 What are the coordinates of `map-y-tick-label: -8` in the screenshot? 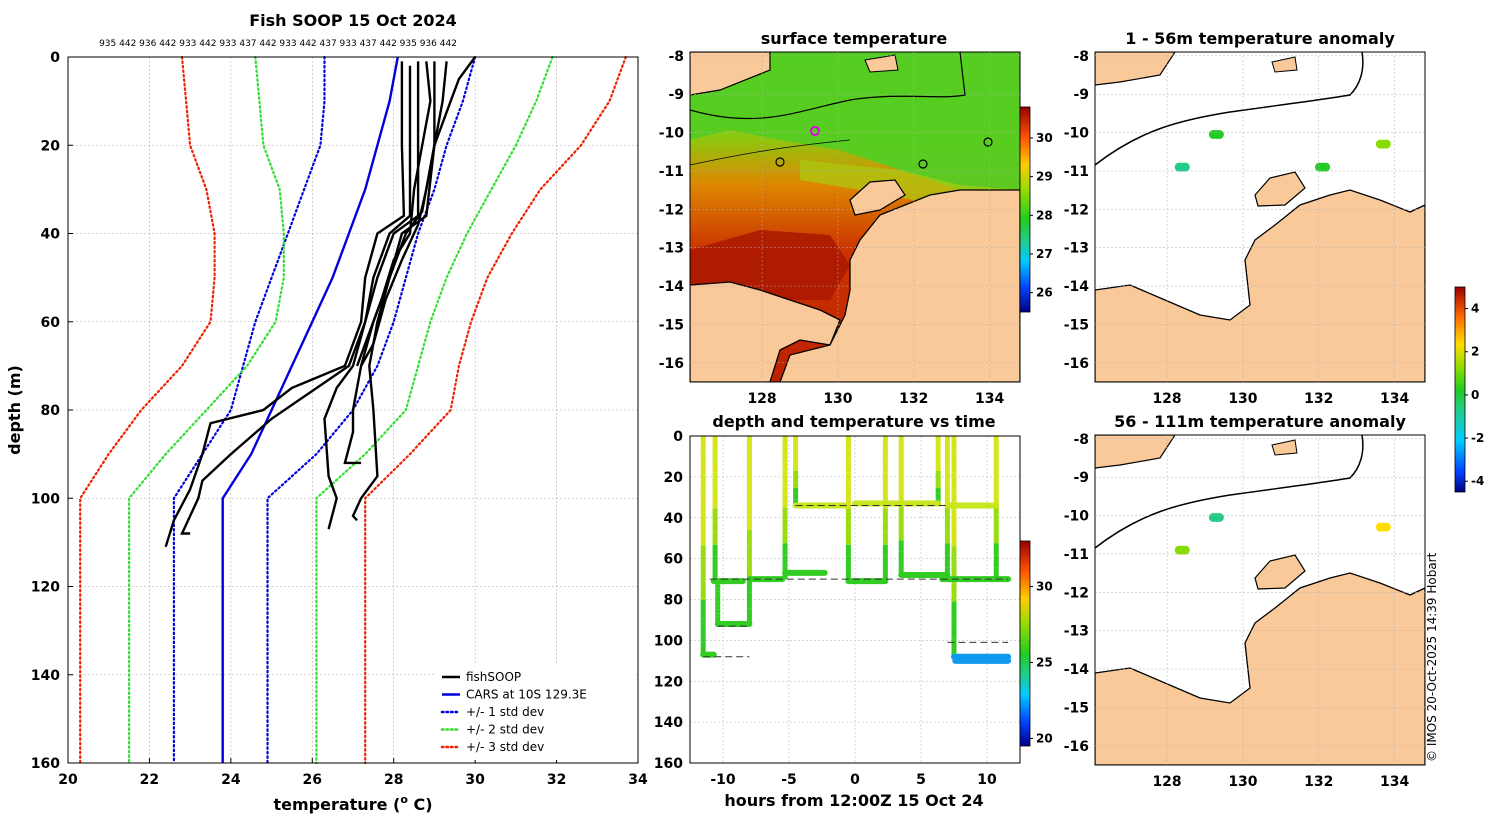 It's located at (1081, 440).